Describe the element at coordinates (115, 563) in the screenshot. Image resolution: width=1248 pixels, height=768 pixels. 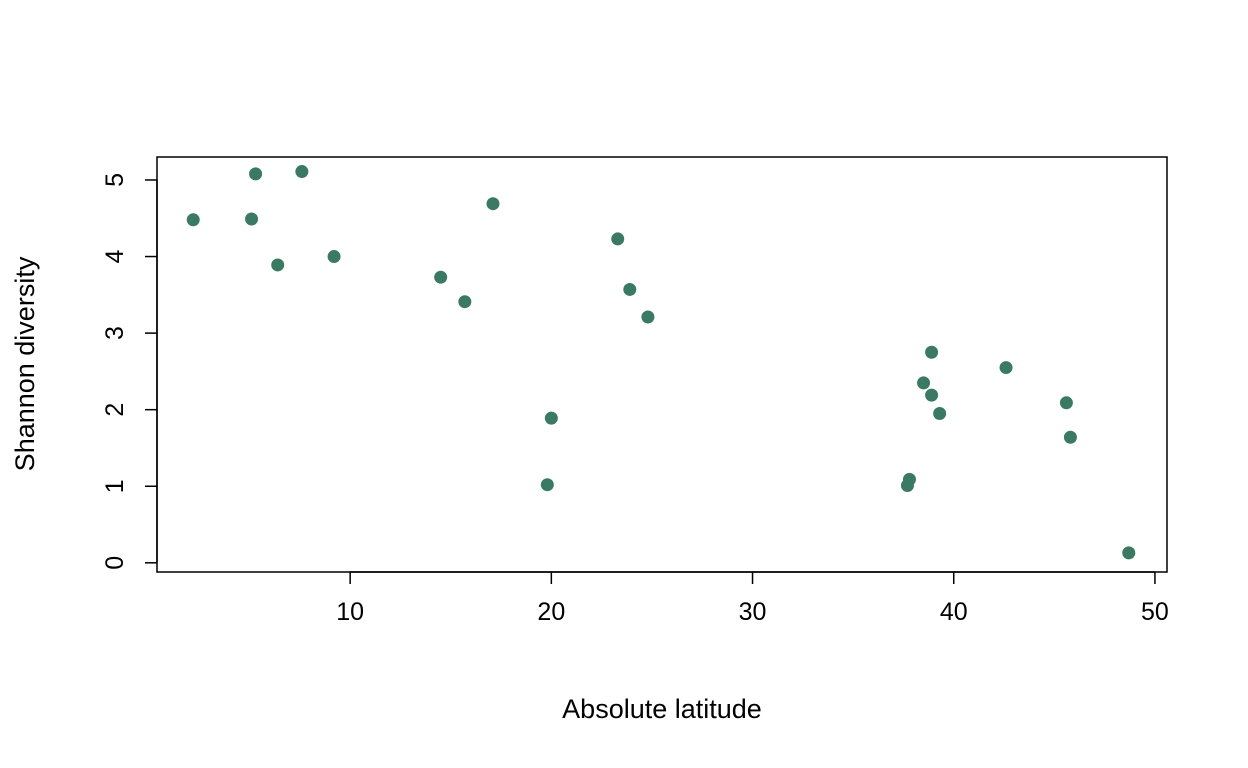
I see `y-tick-label: 0` at that location.